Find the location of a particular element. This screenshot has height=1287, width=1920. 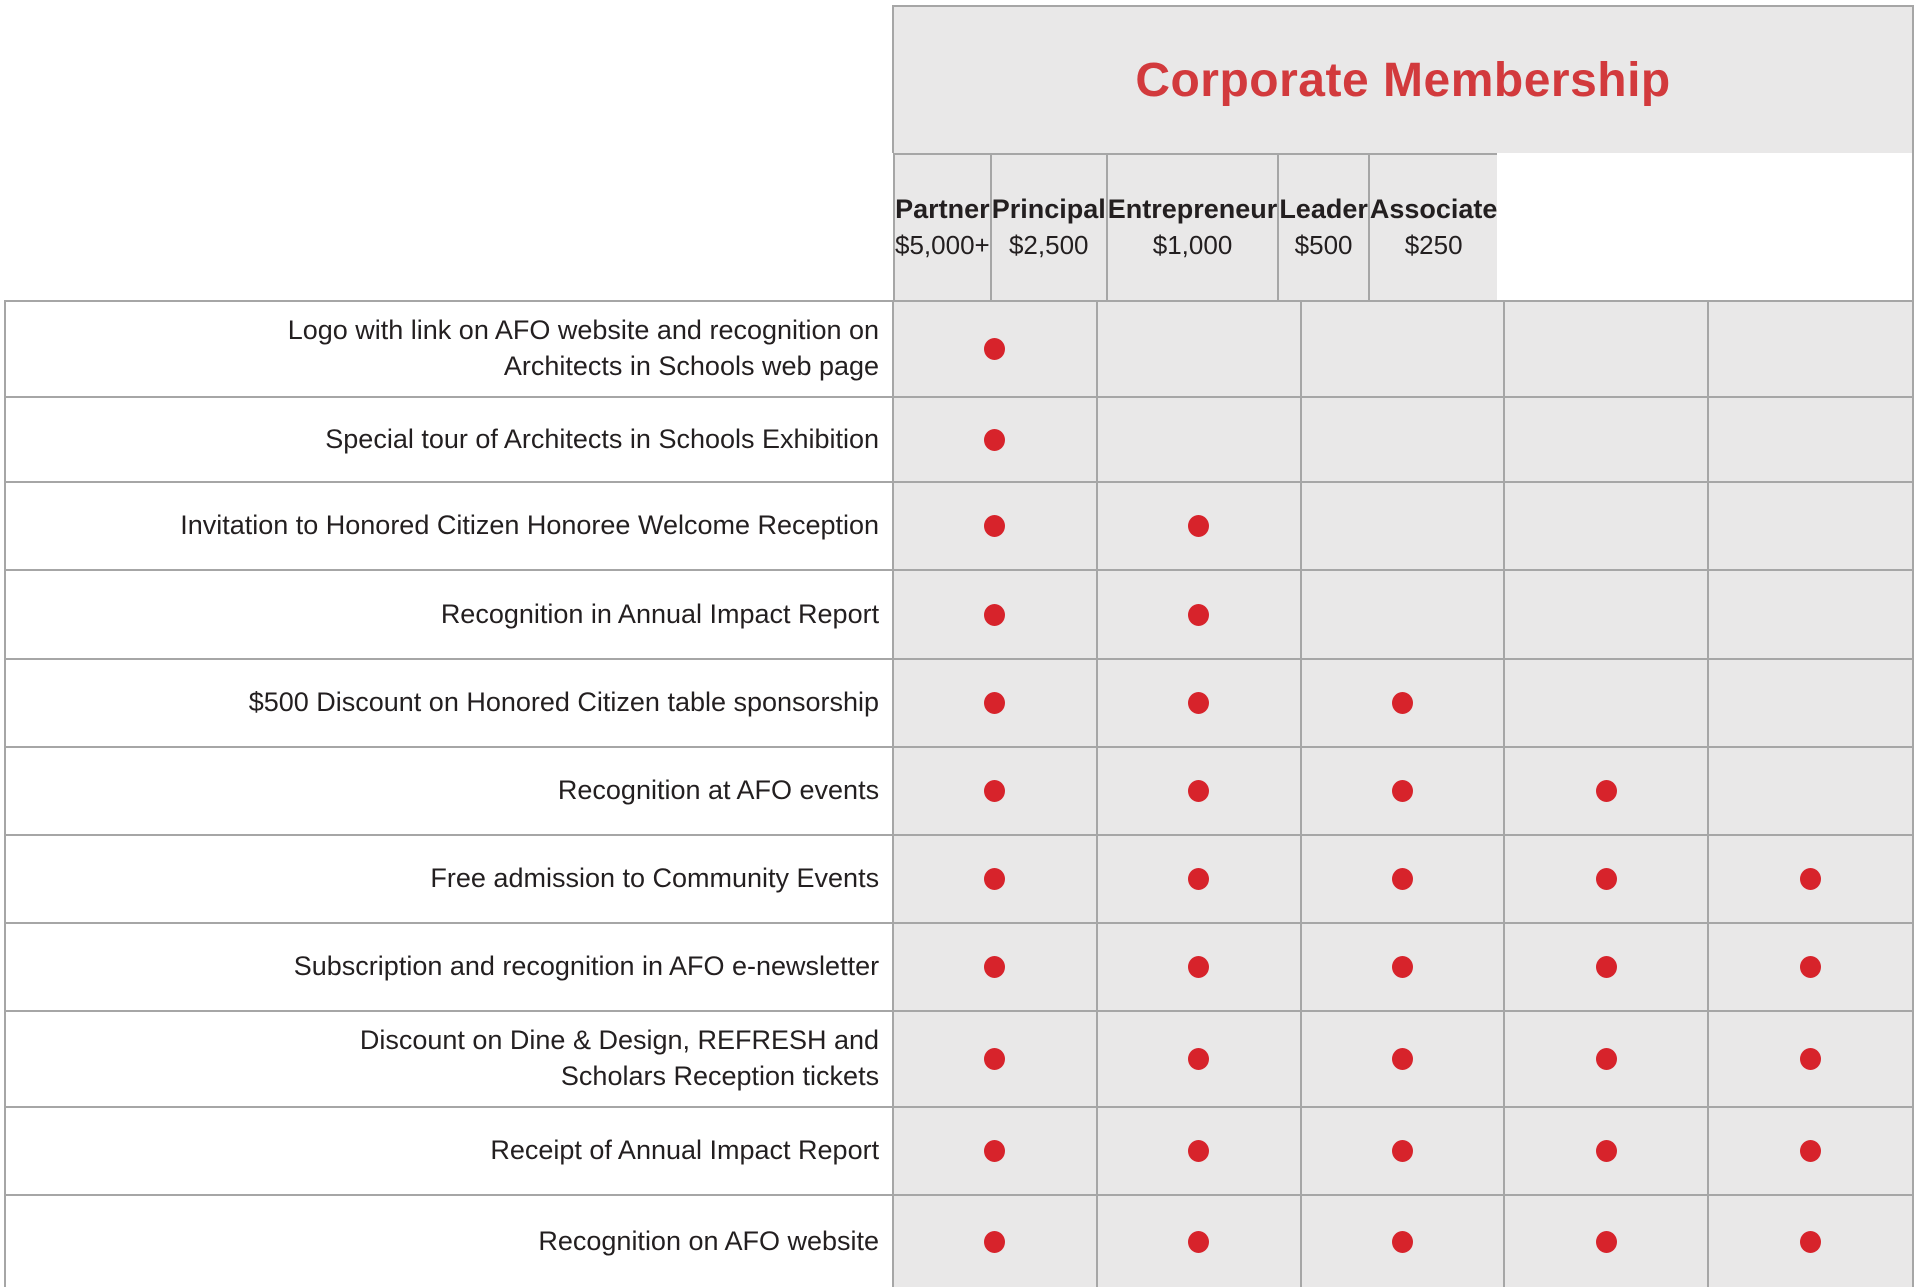

tier-name: Associate is located at coordinates (1433, 209).